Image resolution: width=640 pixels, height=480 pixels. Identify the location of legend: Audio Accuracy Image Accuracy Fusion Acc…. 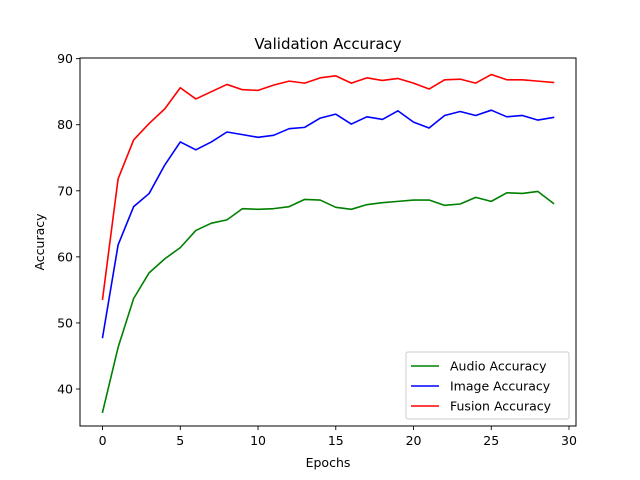
(487, 385).